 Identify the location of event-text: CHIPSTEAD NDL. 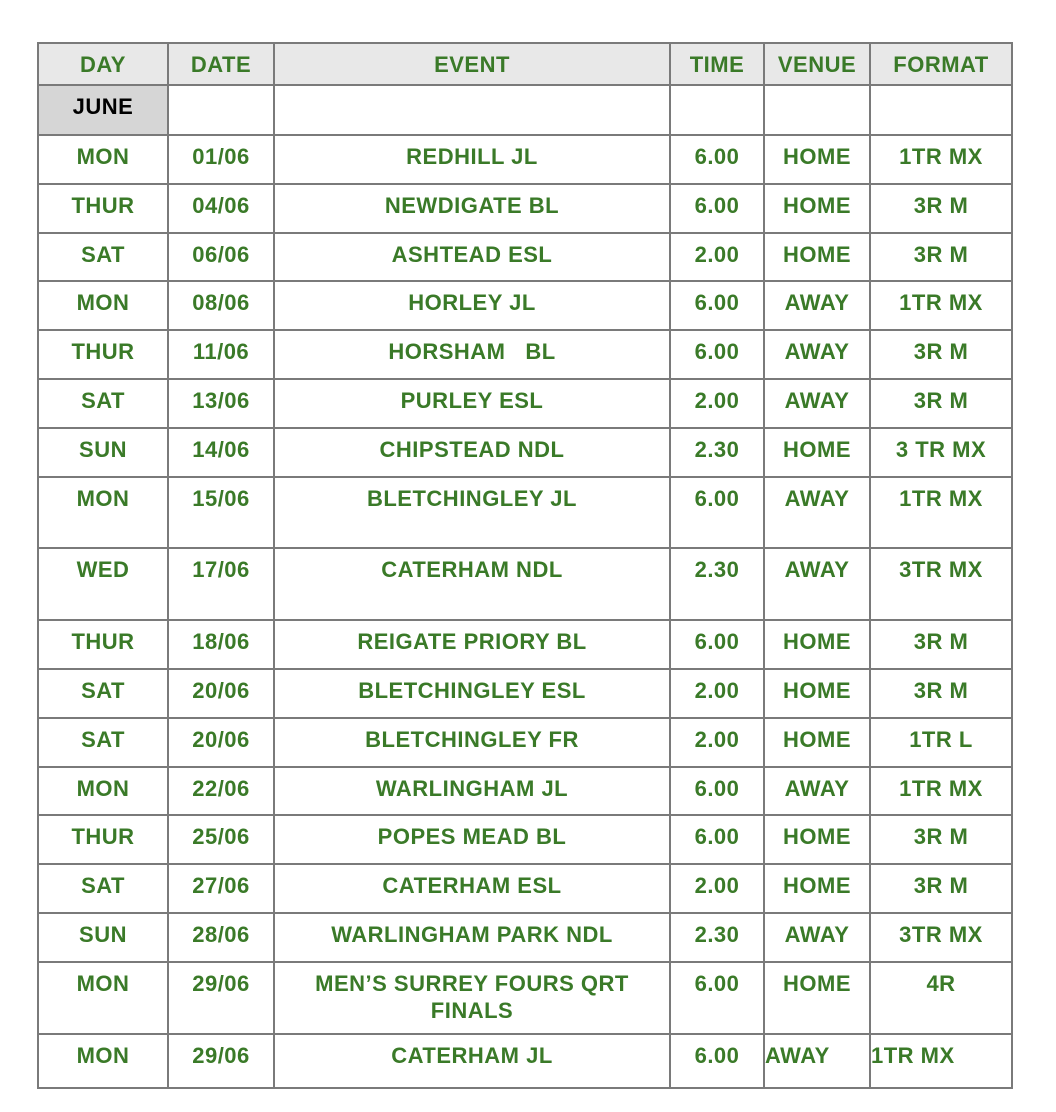
(472, 449).